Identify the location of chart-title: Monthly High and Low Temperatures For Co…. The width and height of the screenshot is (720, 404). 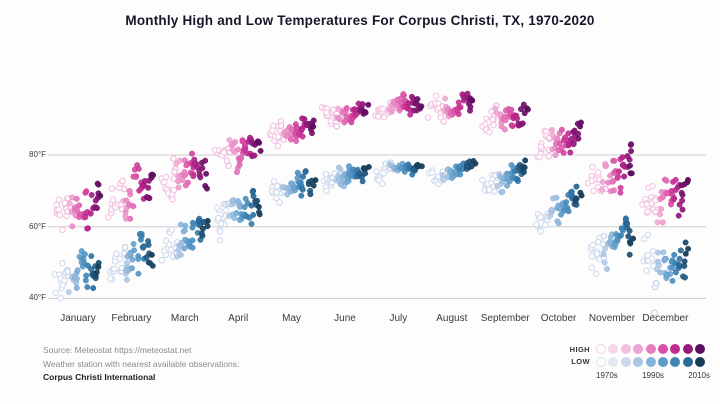
(360, 20).